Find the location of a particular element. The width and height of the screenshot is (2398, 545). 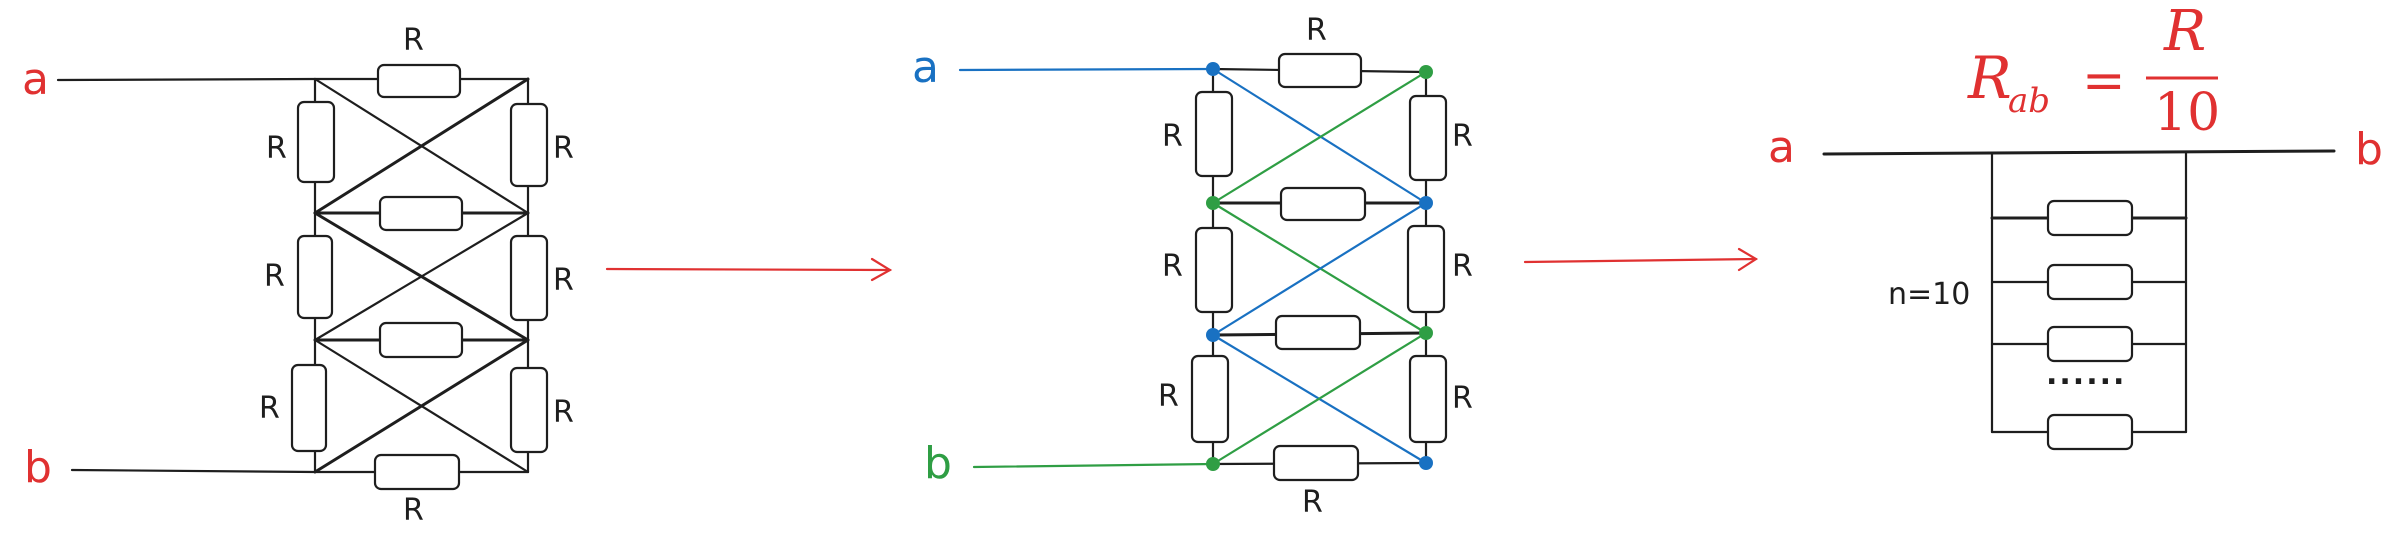

formula-denominator: 10 is located at coordinates (2187, 113).